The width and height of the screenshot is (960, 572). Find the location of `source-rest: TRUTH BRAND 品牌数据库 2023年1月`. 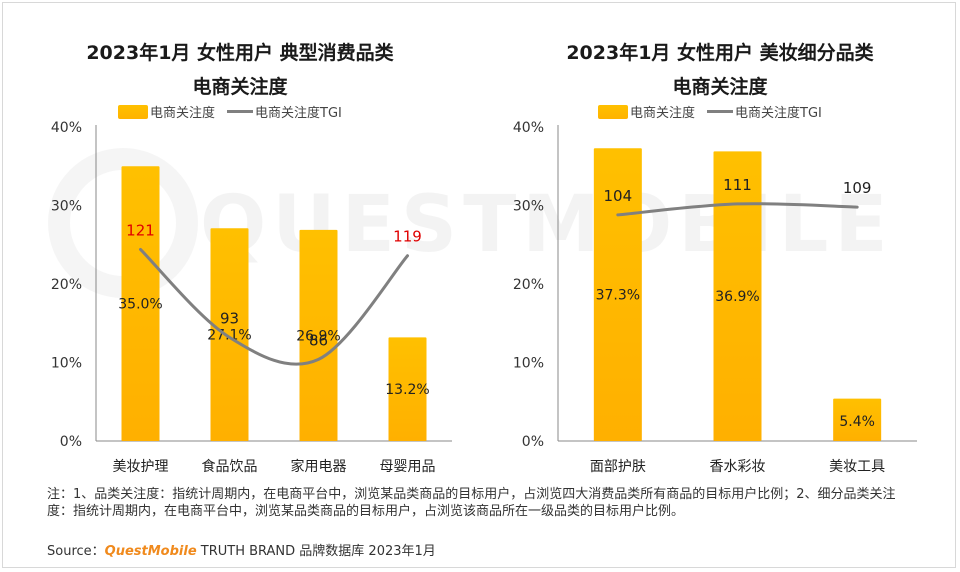

source-rest: TRUTH BRAND 品牌数据库 2023年1月 is located at coordinates (318, 551).